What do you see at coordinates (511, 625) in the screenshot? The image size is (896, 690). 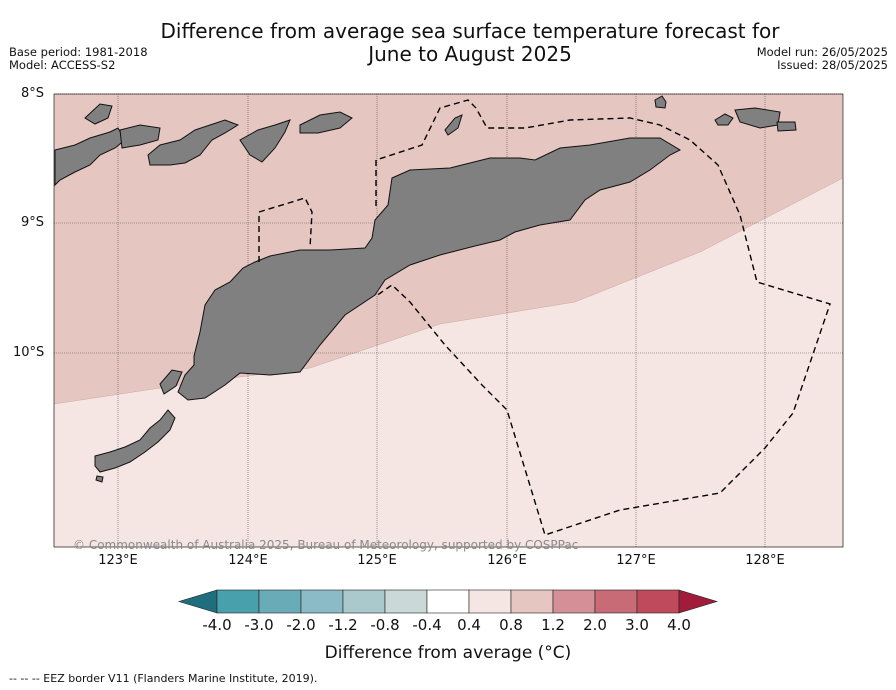 I see `colorbar-tick-label: 0.8` at bounding box center [511, 625].